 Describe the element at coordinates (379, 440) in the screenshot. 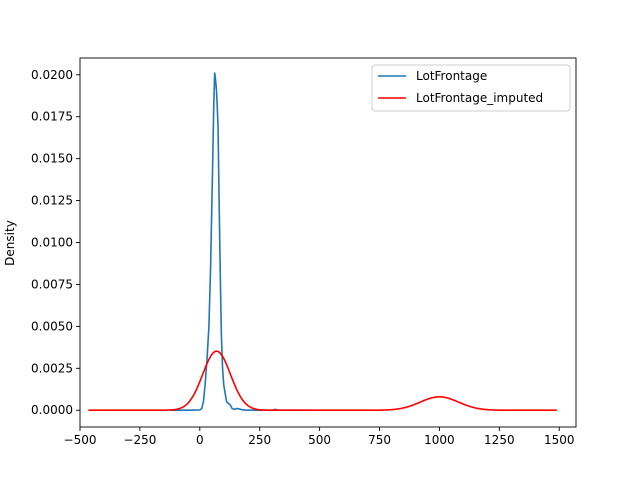

I see `x-tick-label: 750` at that location.